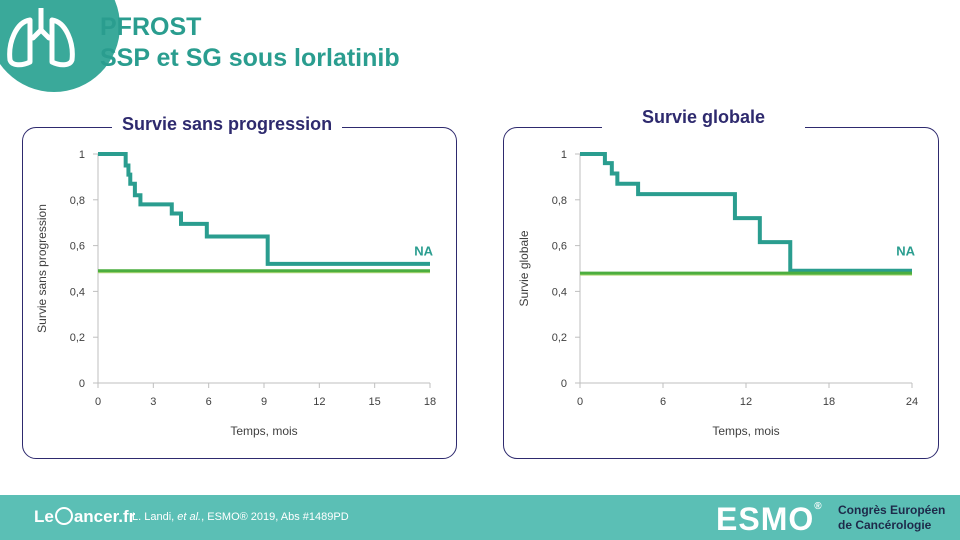  I want to click on lungs-icon, so click(41, 38).